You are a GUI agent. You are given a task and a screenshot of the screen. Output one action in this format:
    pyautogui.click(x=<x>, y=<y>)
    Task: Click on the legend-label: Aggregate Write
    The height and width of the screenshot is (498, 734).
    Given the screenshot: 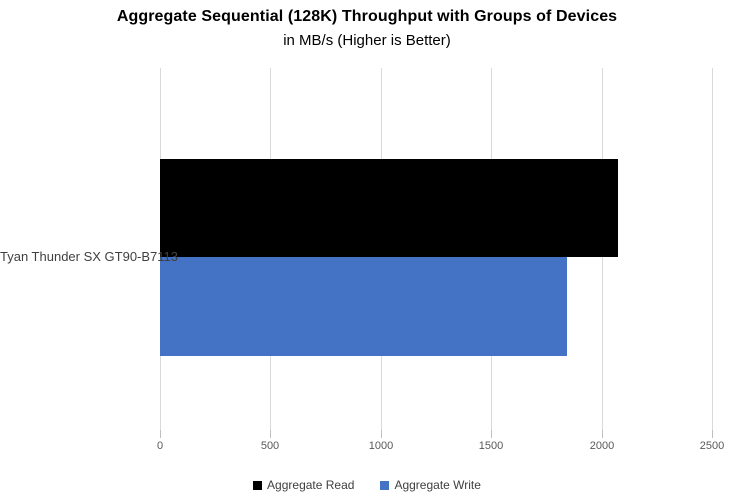 What is the action you would take?
    pyautogui.click(x=437, y=485)
    